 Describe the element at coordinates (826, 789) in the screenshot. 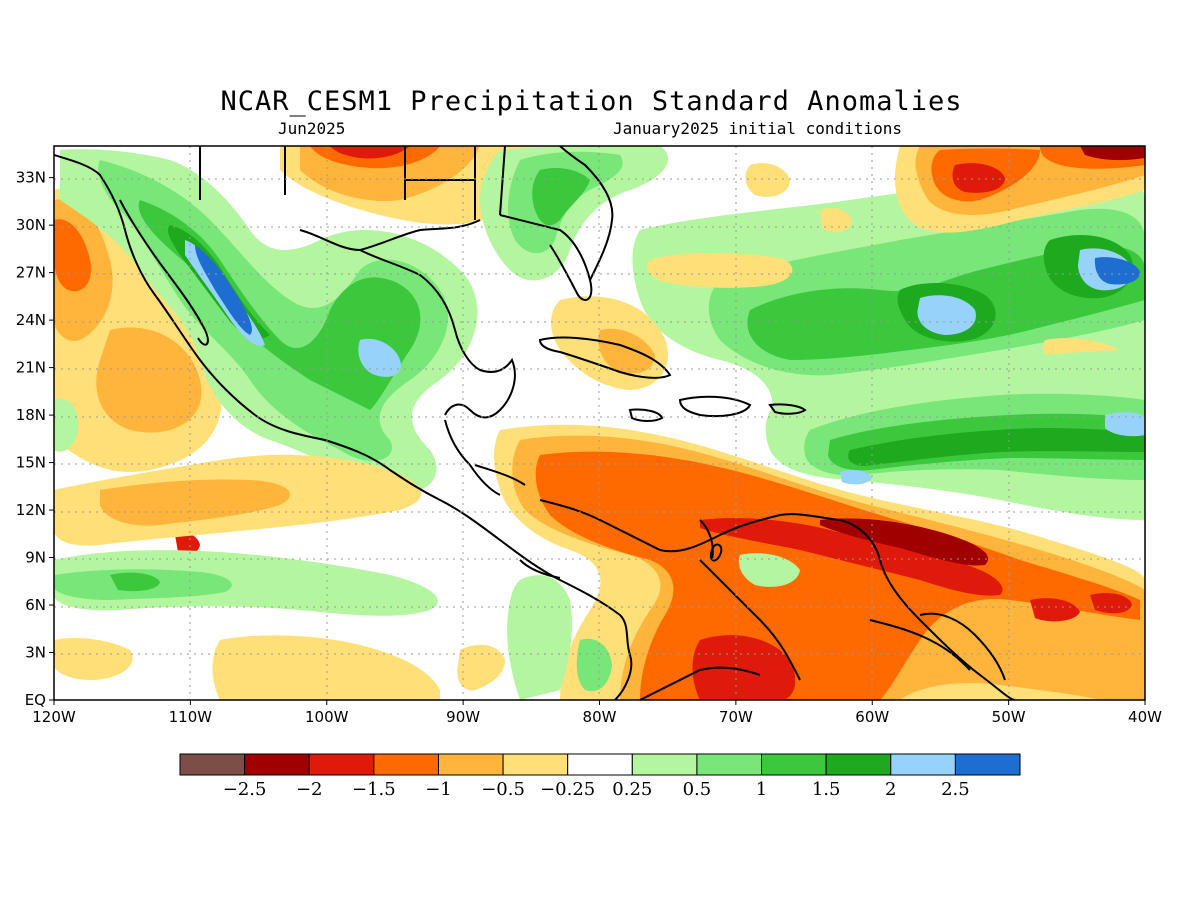

I see `colorbar-label: 1.5` at that location.